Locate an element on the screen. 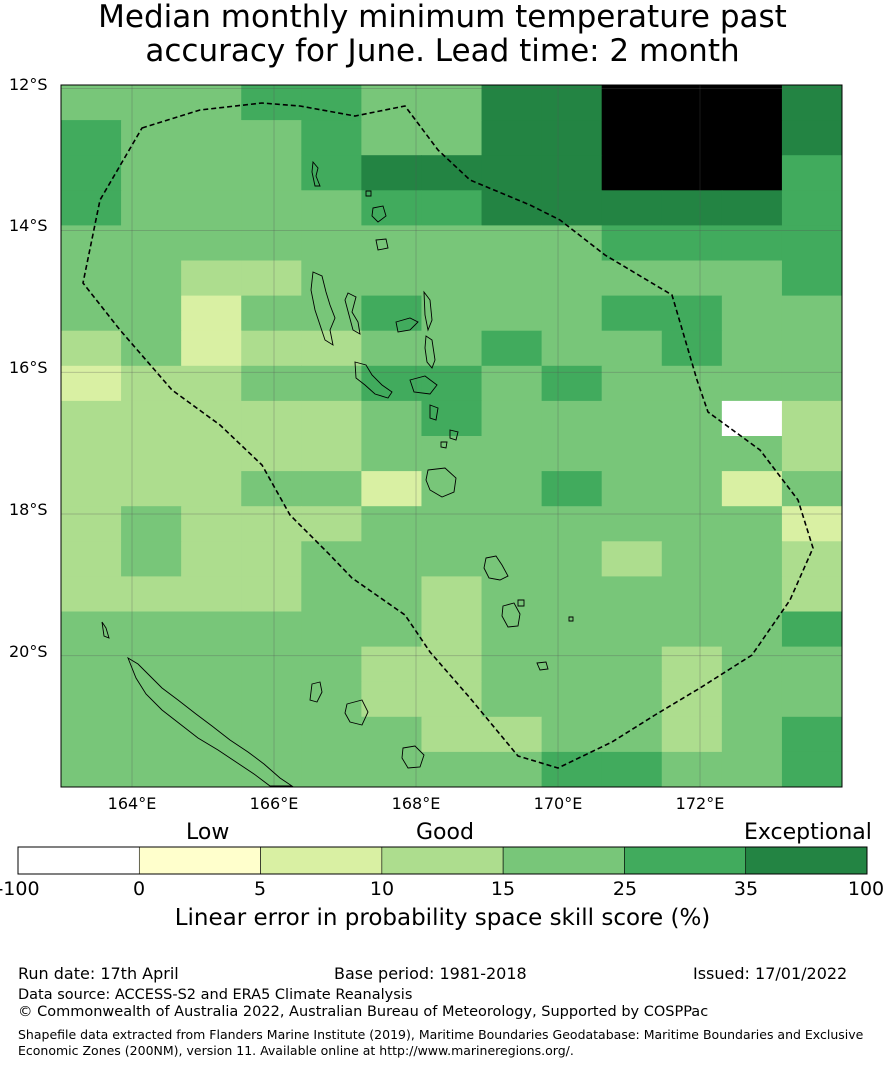 The width and height of the screenshot is (885, 1065). lon-label-170e: 170°E is located at coordinates (558, 803).